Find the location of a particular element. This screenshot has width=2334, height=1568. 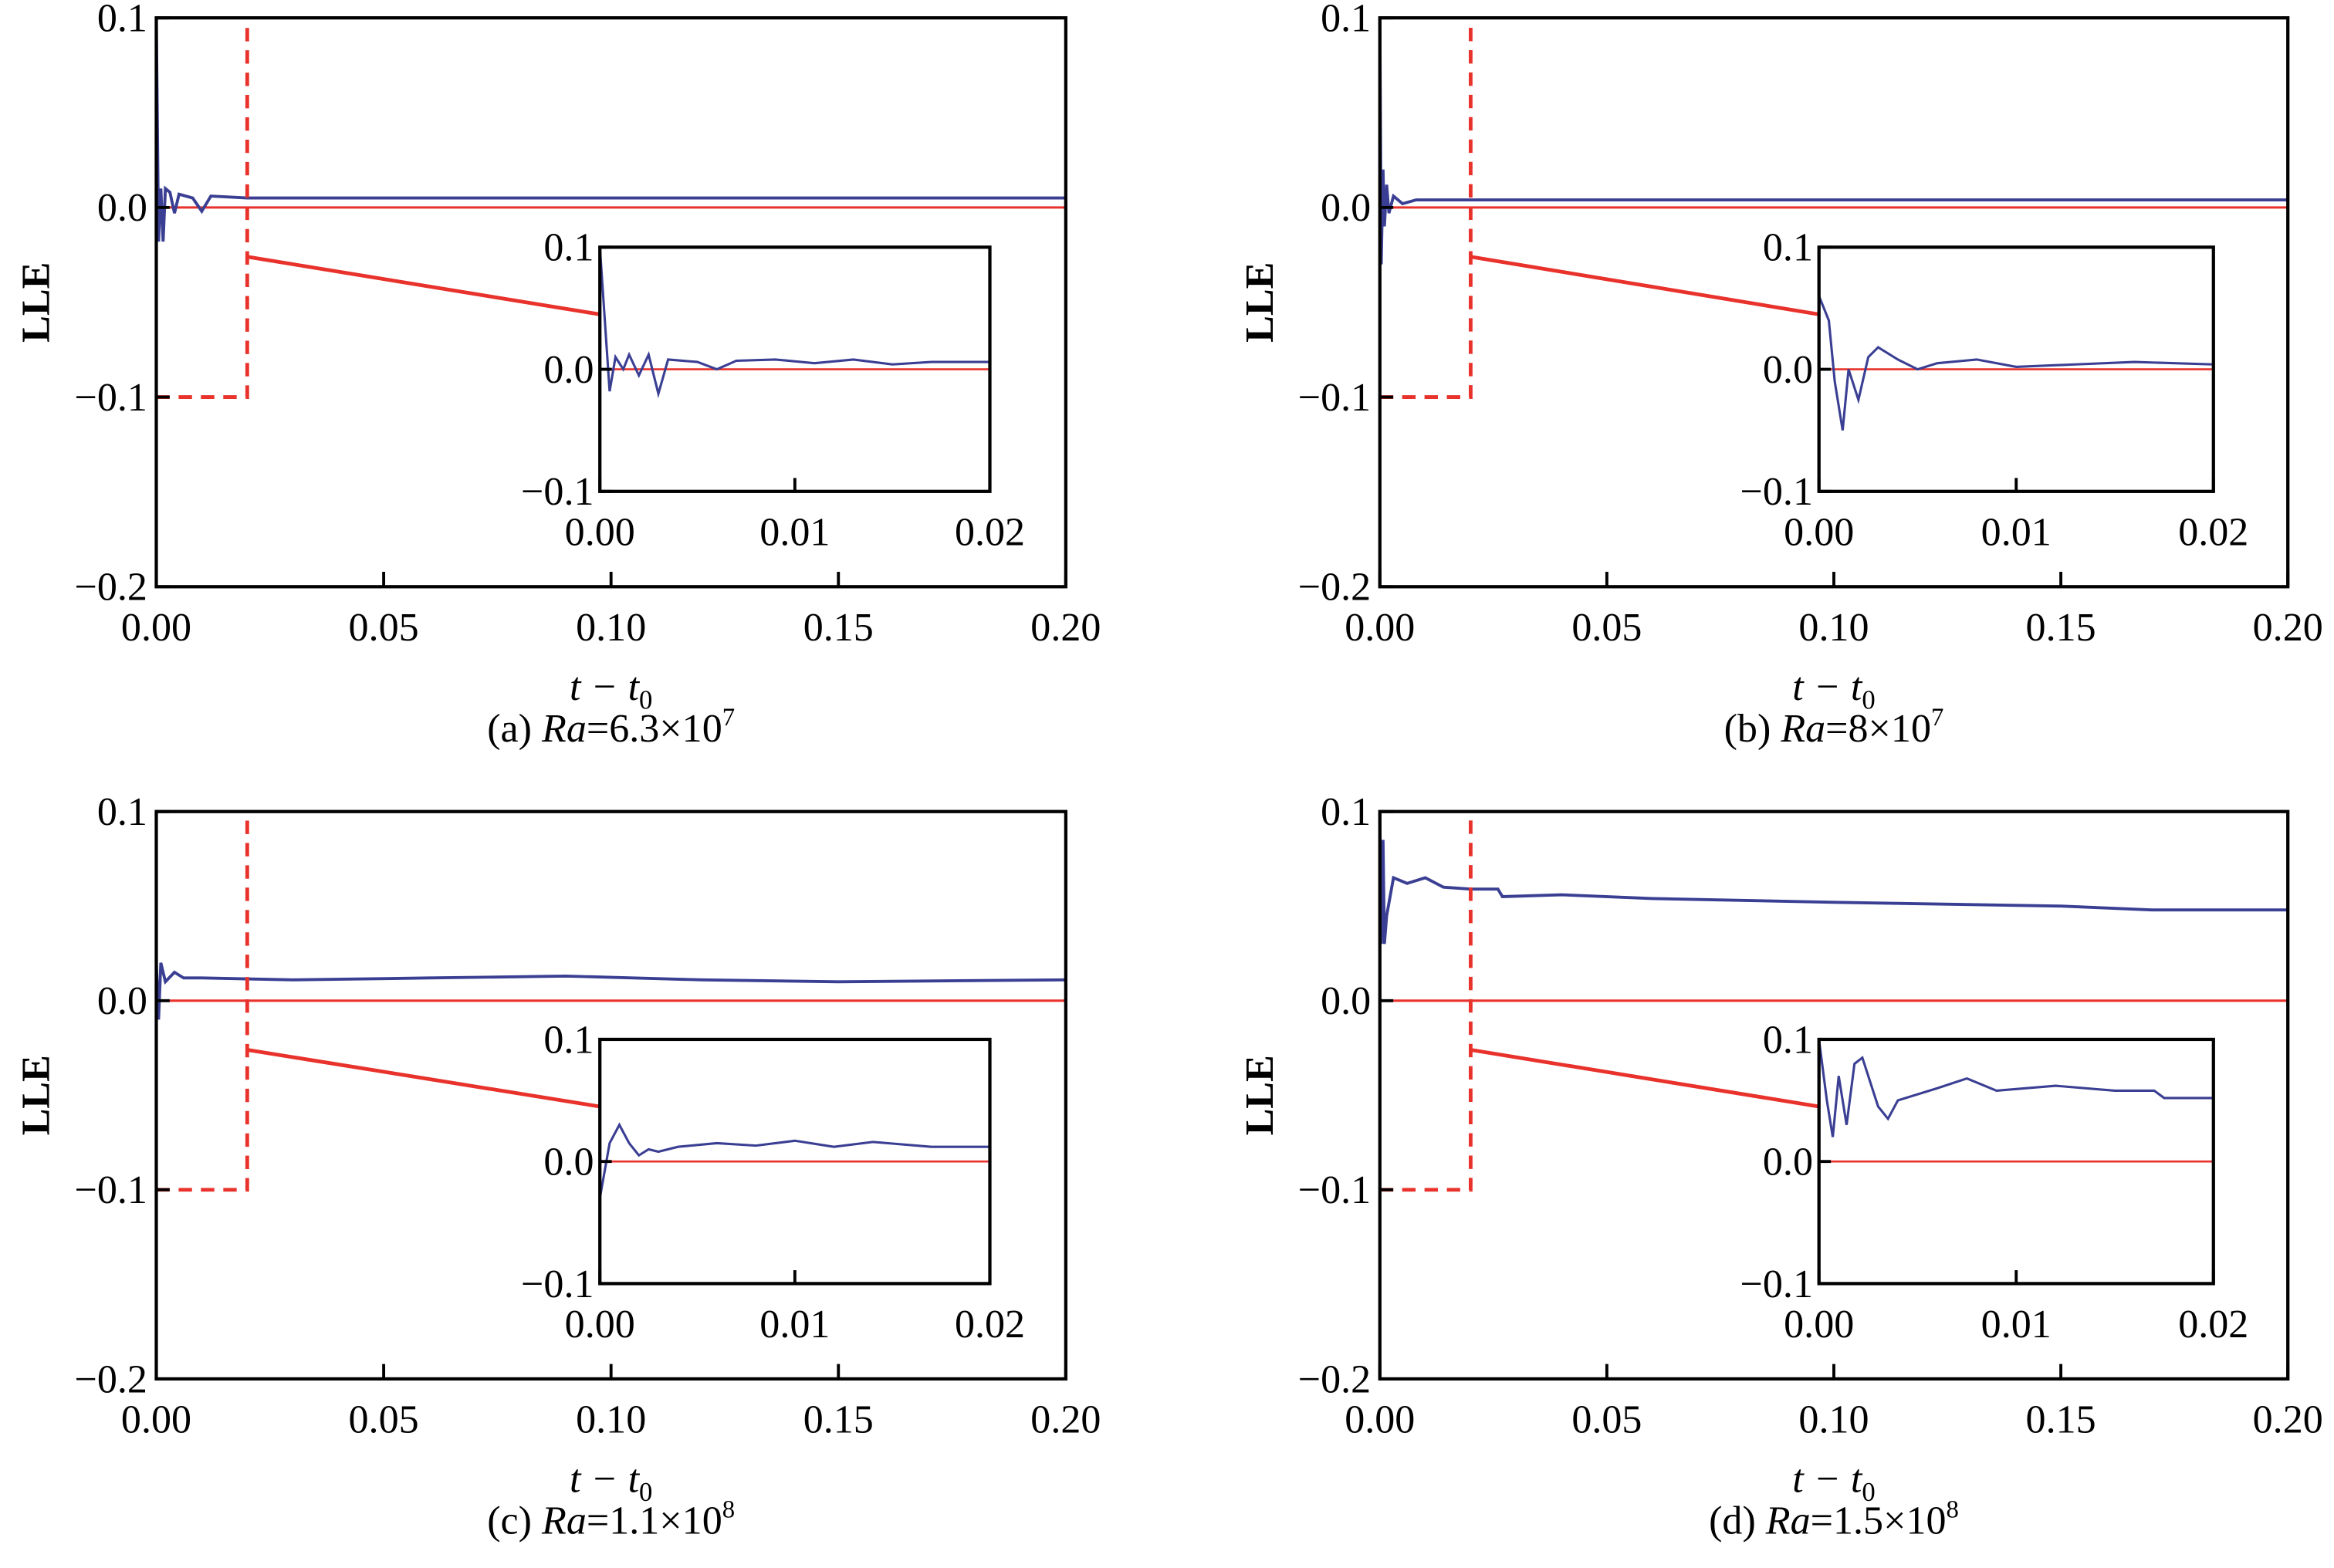

caption-prefix: (a) is located at coordinates (514, 729).